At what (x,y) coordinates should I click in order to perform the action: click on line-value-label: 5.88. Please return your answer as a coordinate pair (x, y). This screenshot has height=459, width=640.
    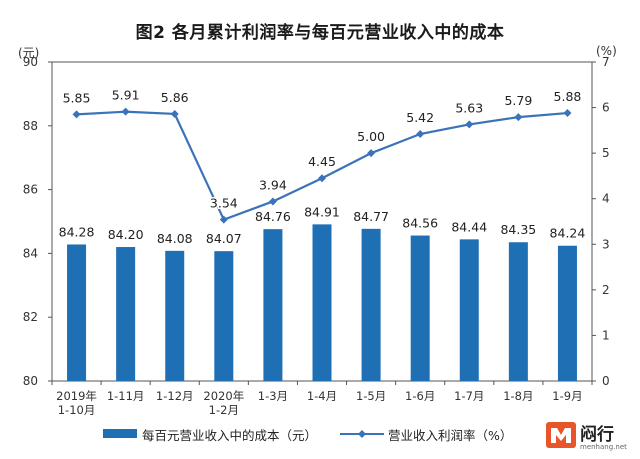
    Looking at the image, I should click on (568, 96).